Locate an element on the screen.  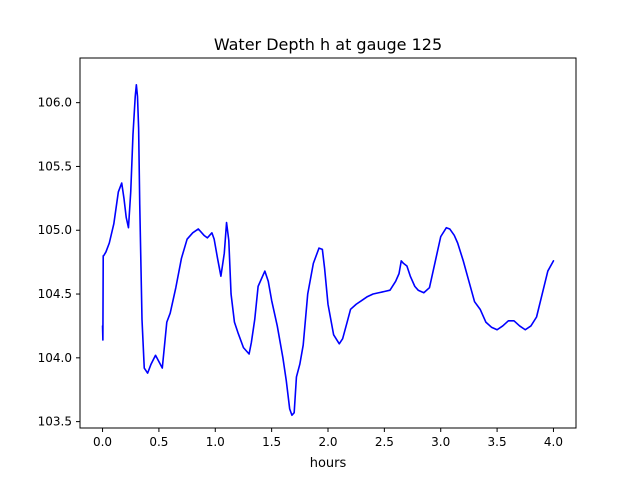
x-tick-label: 0.5 is located at coordinates (158, 442).